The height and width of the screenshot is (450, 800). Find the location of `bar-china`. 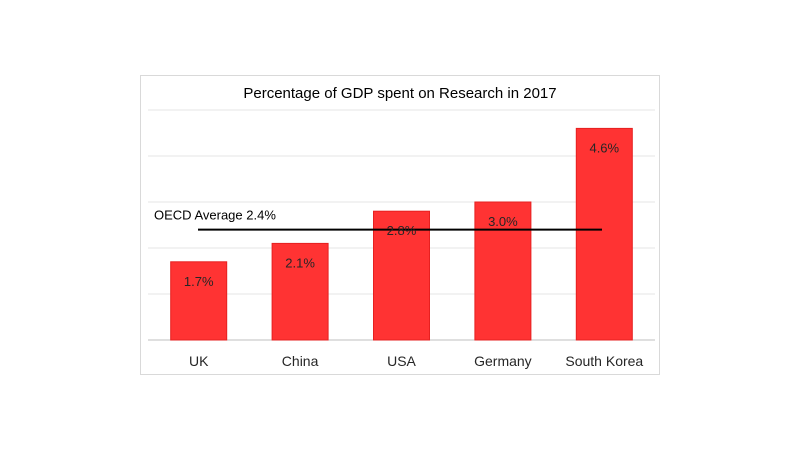

bar-china is located at coordinates (300, 291).